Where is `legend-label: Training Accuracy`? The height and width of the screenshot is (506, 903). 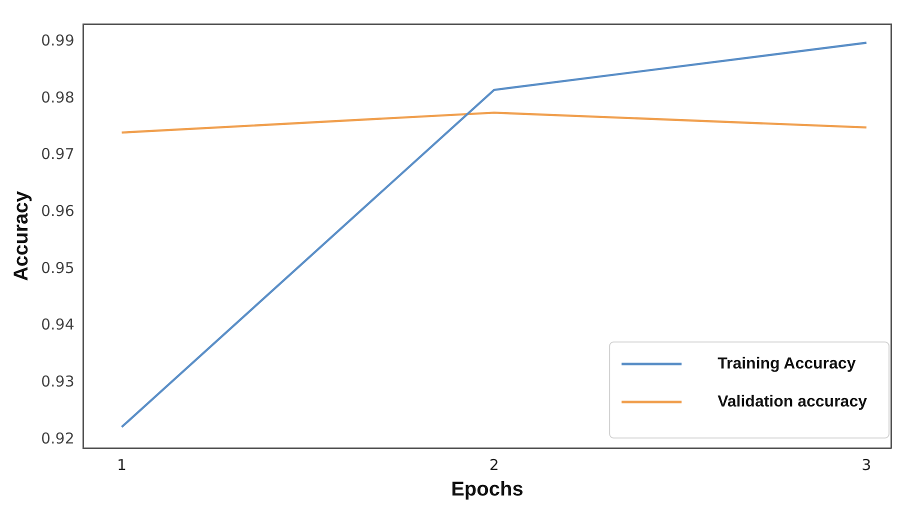 legend-label: Training Accuracy is located at coordinates (787, 363).